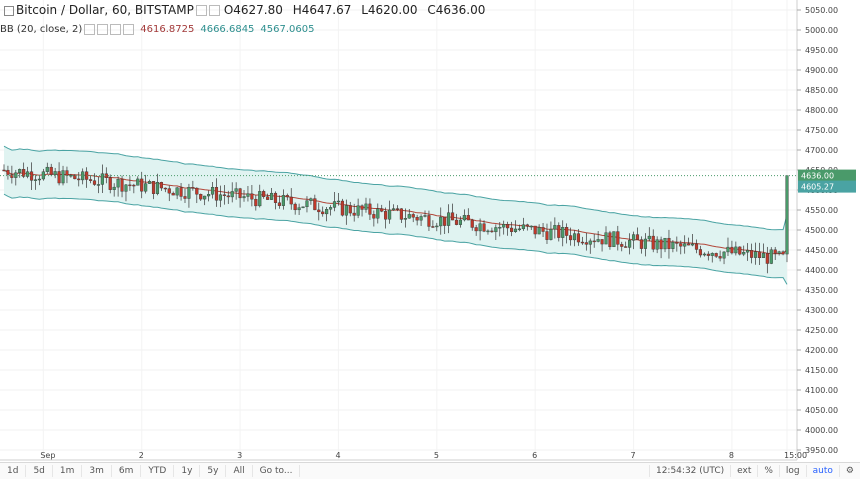 This screenshot has height=479, width=860. I want to click on price-tick-label: 4350.00, so click(821, 290).